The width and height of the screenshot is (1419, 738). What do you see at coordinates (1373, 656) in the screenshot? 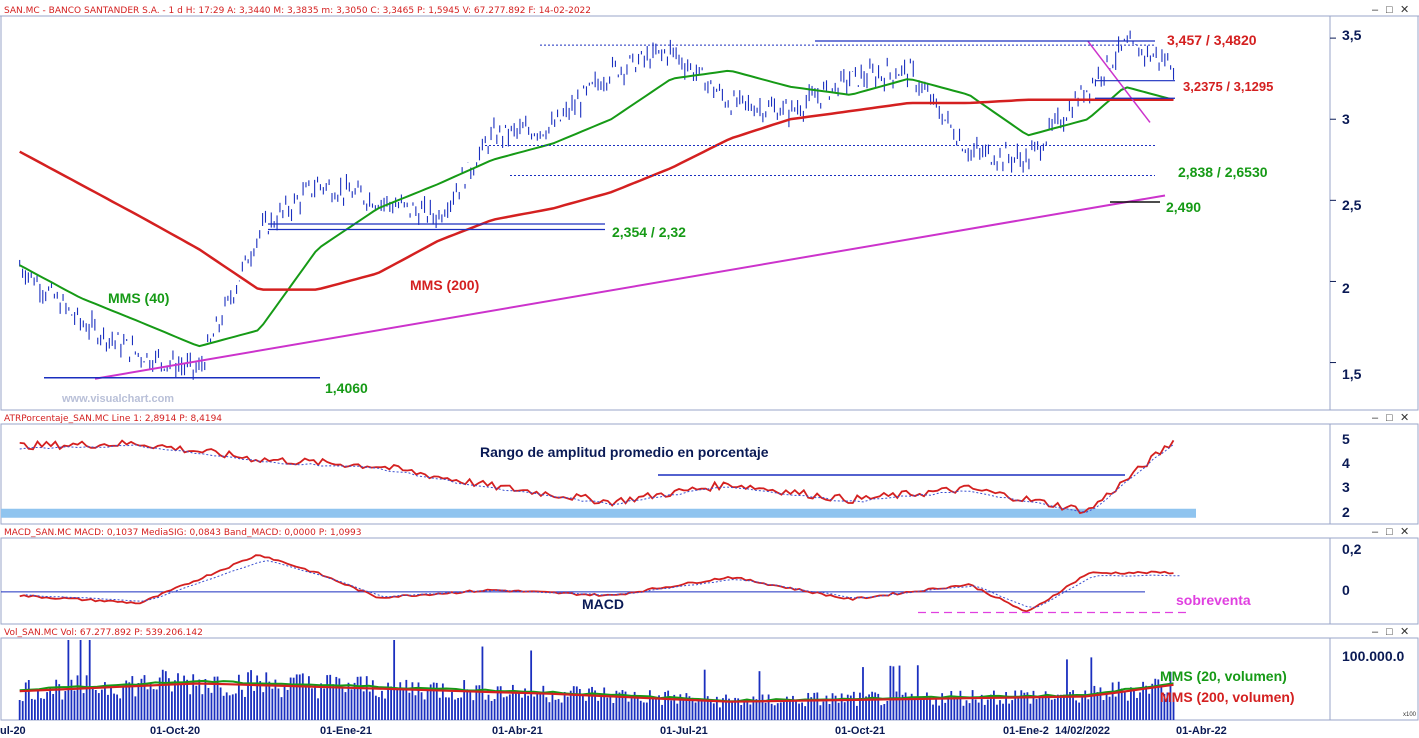
I see `volume-y-tick: 100.000.0` at bounding box center [1373, 656].